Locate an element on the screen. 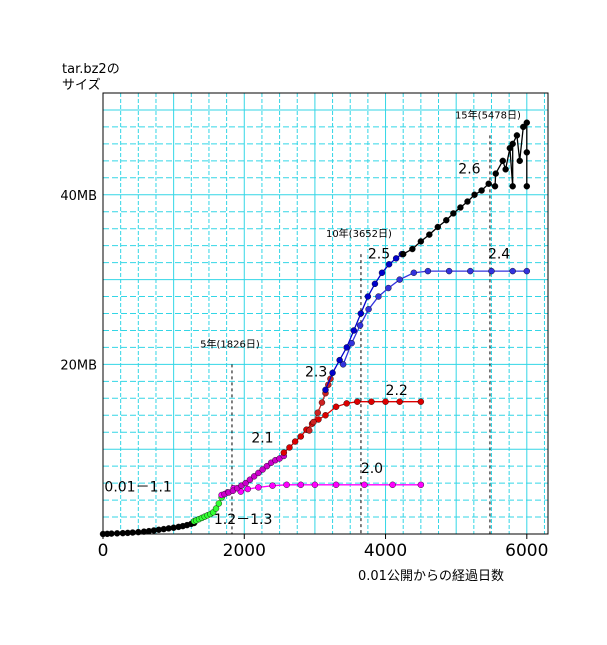 The image size is (607, 645). y-axis-label-line-1: tar.bz2の is located at coordinates (91, 69).